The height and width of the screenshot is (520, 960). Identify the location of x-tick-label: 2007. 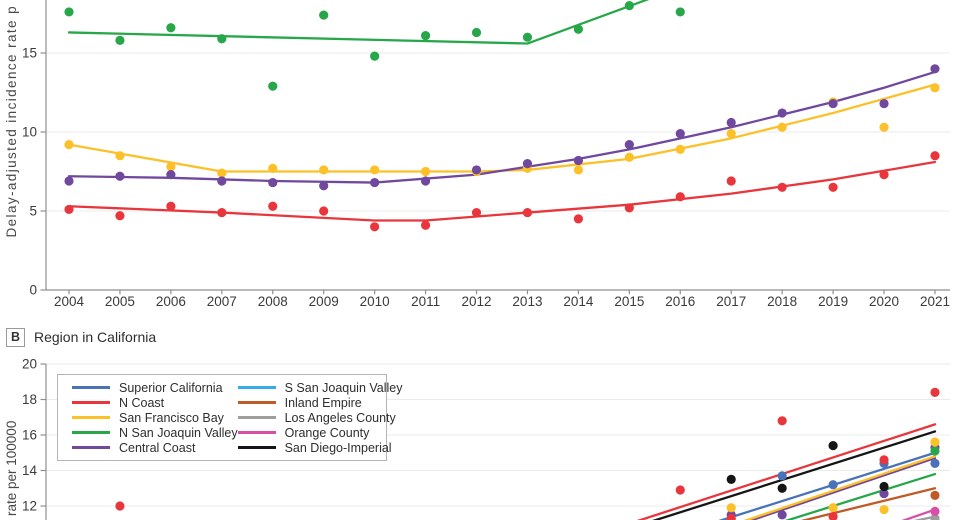
(222, 301).